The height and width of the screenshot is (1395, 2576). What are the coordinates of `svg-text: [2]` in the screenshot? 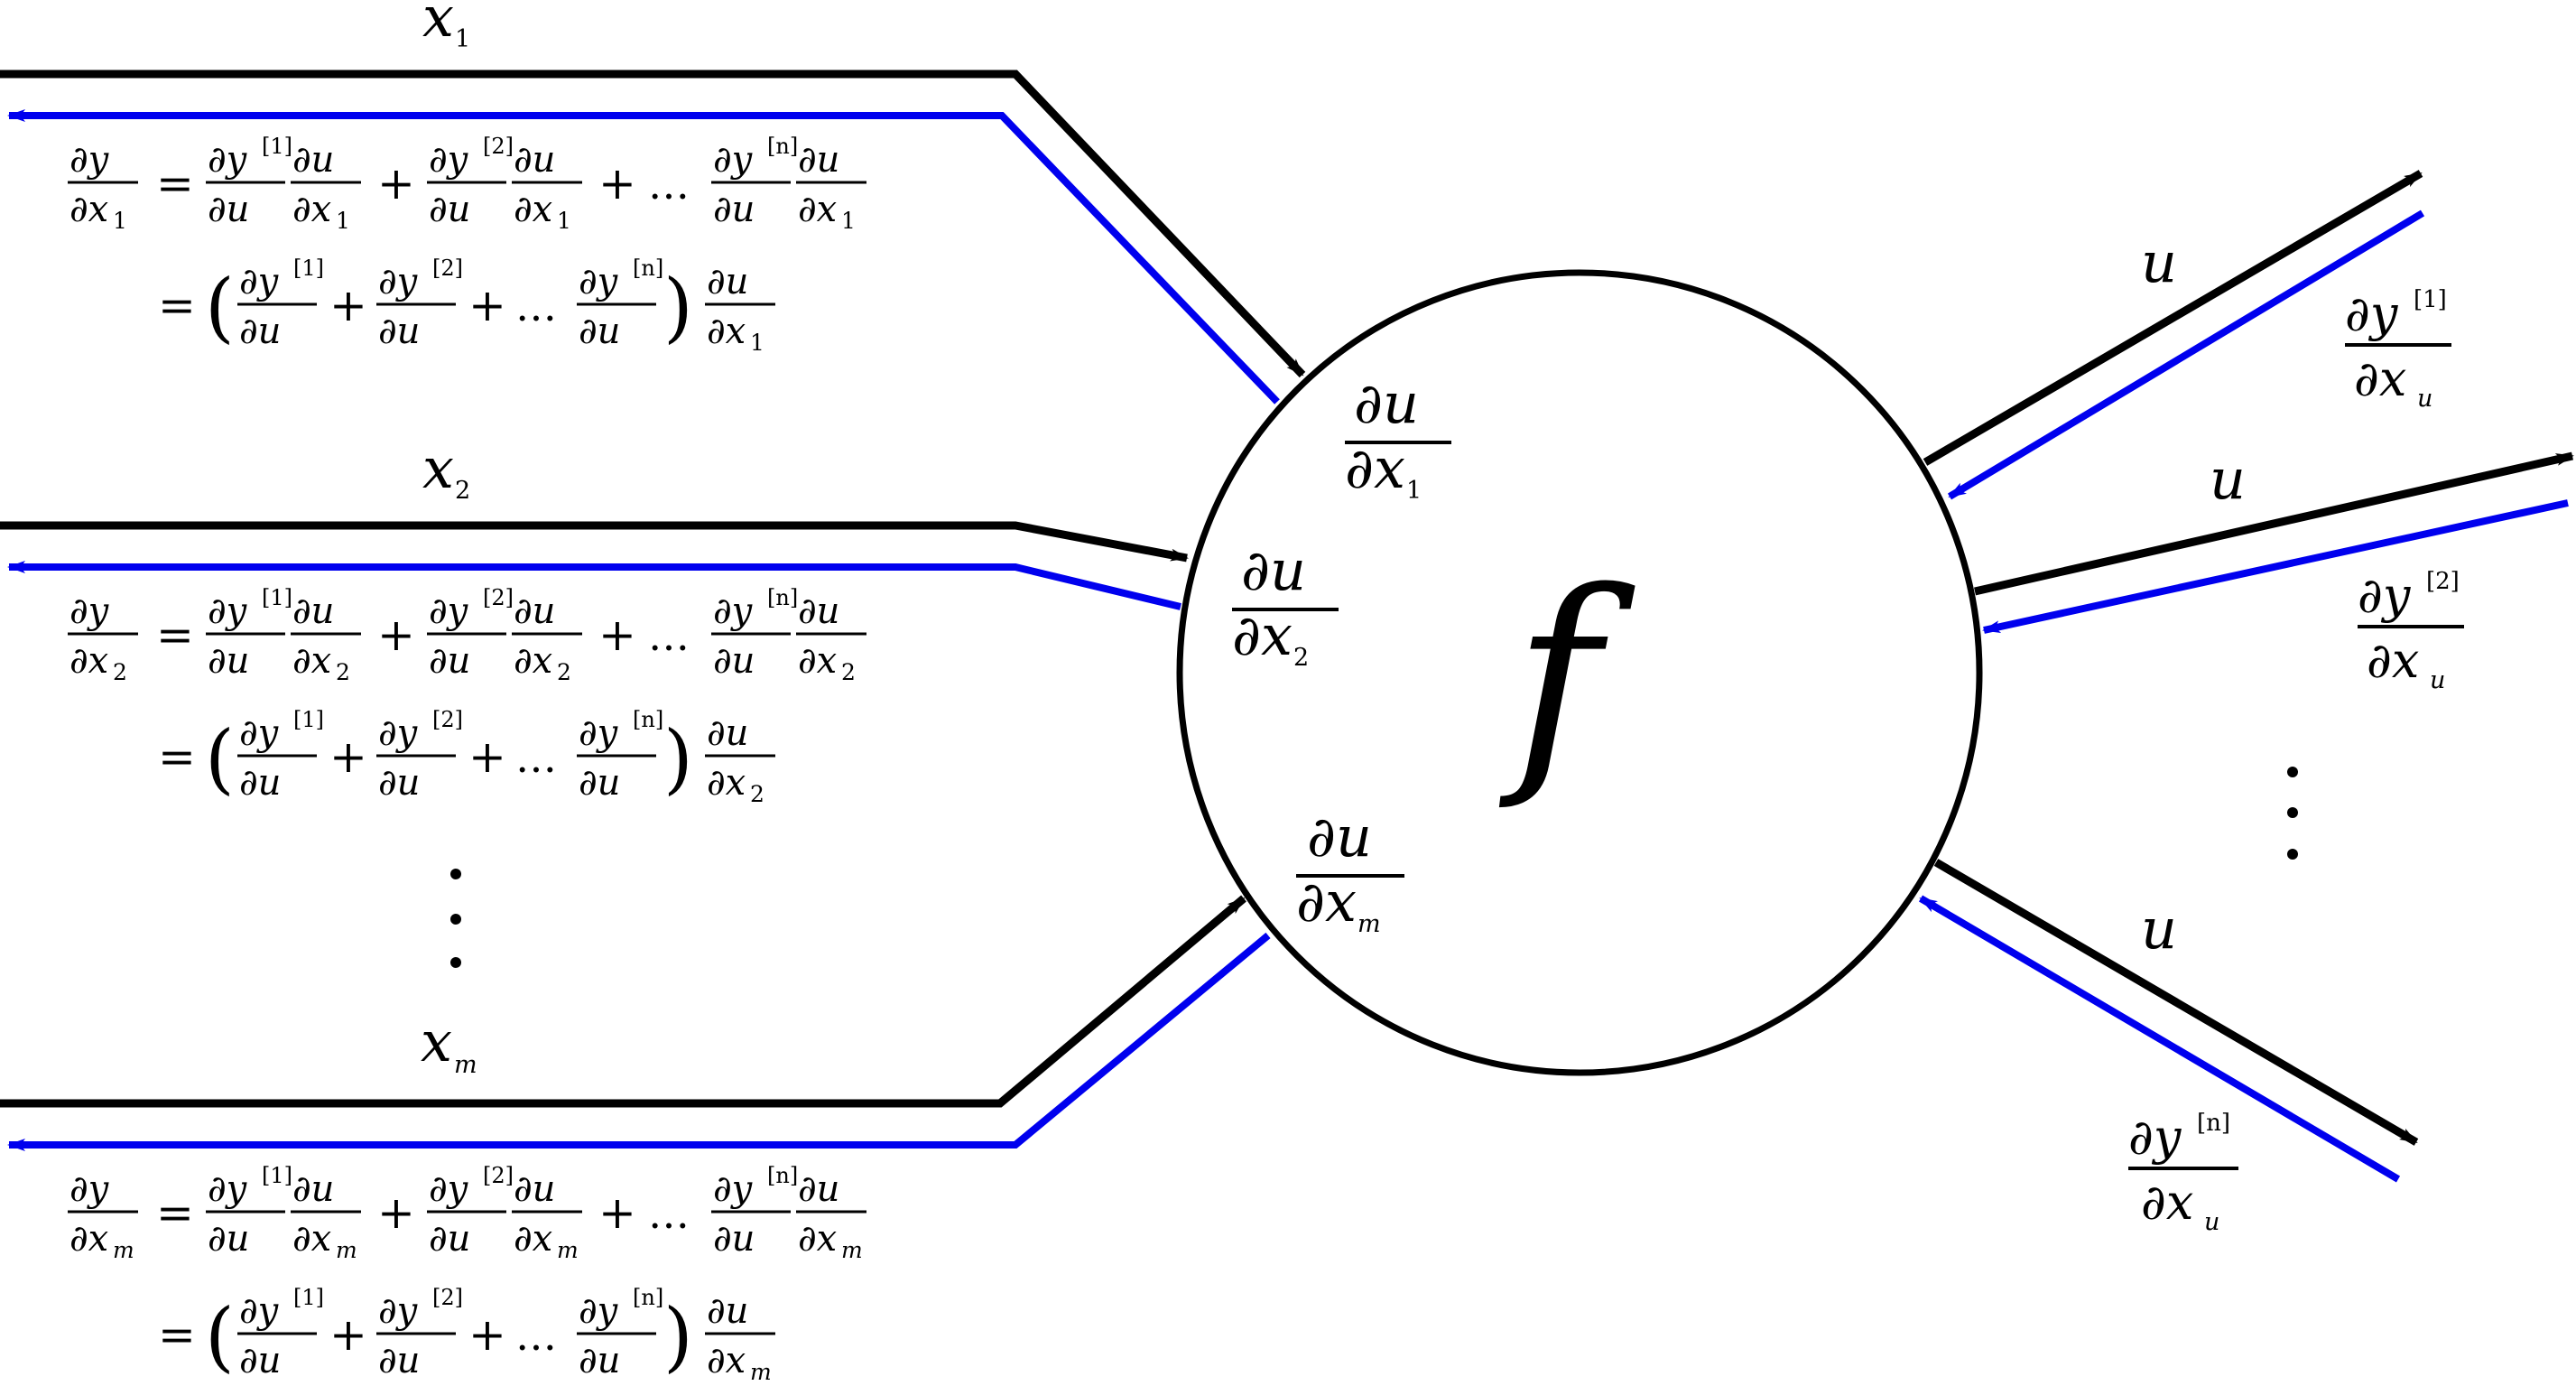 It's located at (2443, 581).